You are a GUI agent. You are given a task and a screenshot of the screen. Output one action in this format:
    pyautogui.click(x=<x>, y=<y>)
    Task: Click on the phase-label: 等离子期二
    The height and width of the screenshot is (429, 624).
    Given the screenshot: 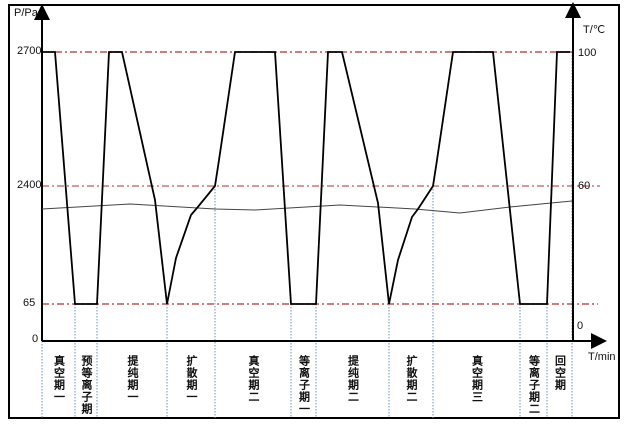 What is the action you would take?
    pyautogui.click(x=533, y=385)
    